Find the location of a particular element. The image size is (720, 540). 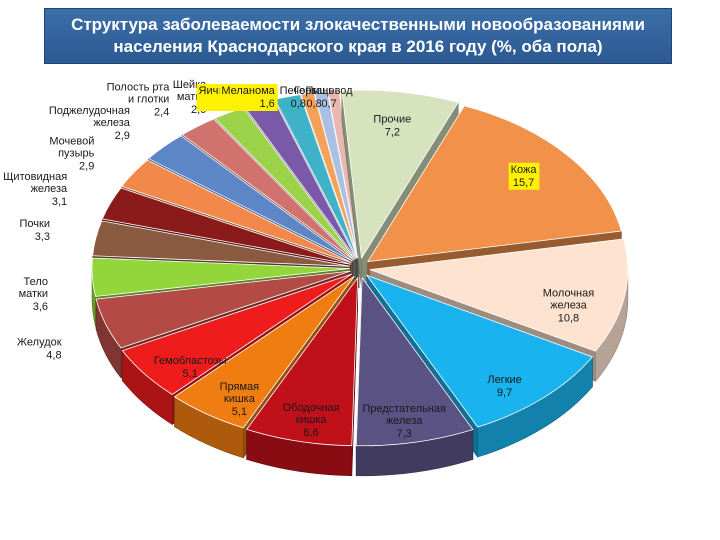

slice-value: 7,2 is located at coordinates (392, 133).